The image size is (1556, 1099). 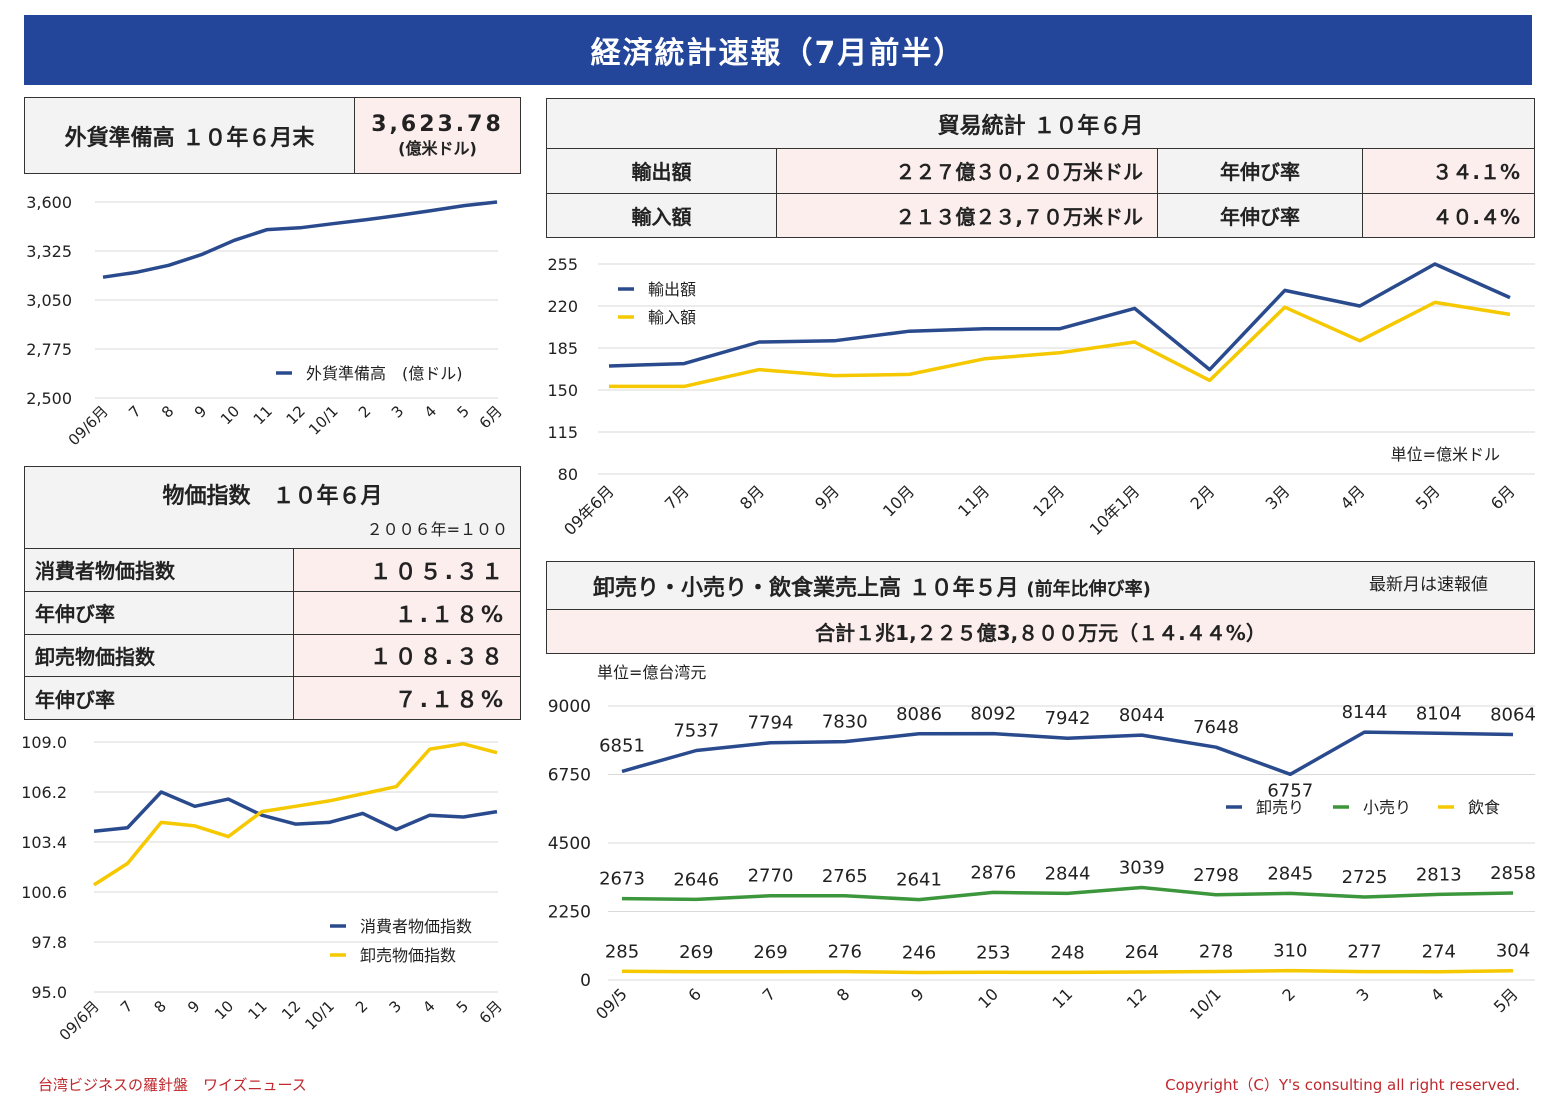 I want to click on unit-note: 単位=億台湾元, so click(x=651, y=672).